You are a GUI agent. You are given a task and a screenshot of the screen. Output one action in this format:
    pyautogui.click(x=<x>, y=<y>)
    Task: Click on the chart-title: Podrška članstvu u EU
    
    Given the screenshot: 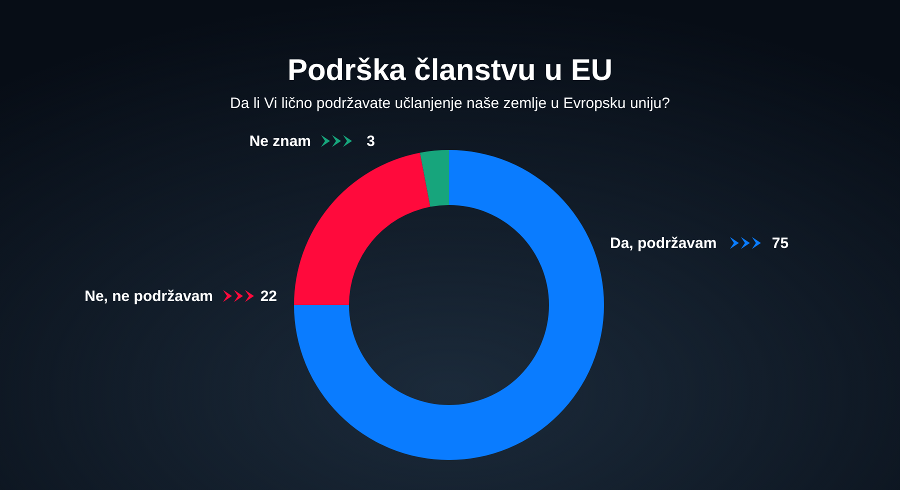 What is the action you would take?
    pyautogui.click(x=450, y=70)
    